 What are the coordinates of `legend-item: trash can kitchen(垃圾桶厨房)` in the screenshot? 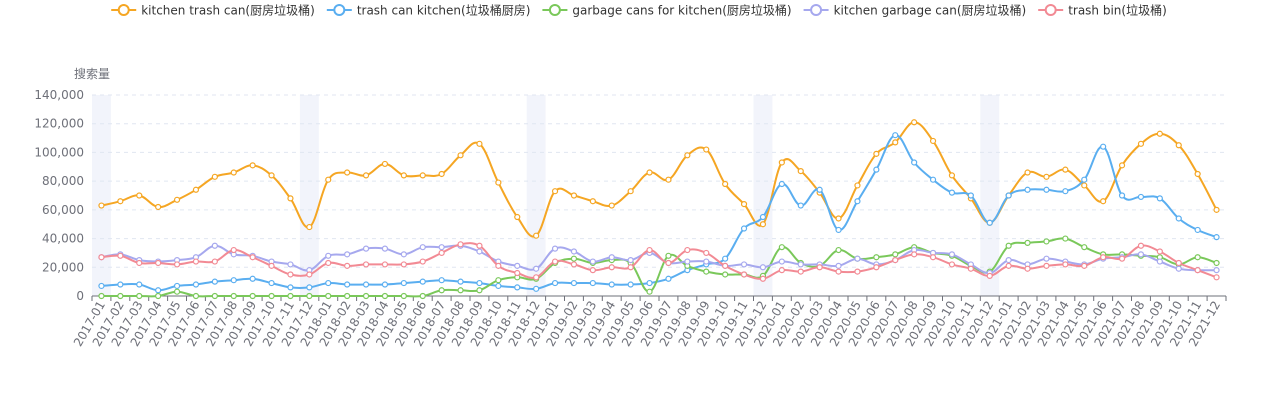 It's located at (428, 10).